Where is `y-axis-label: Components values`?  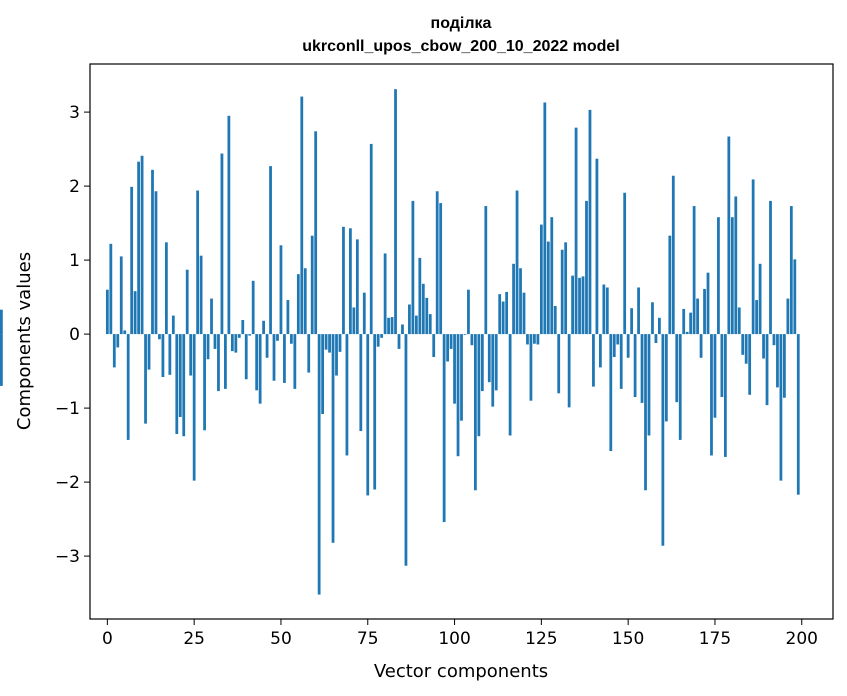 y-axis-label: Components values is located at coordinates (24, 341).